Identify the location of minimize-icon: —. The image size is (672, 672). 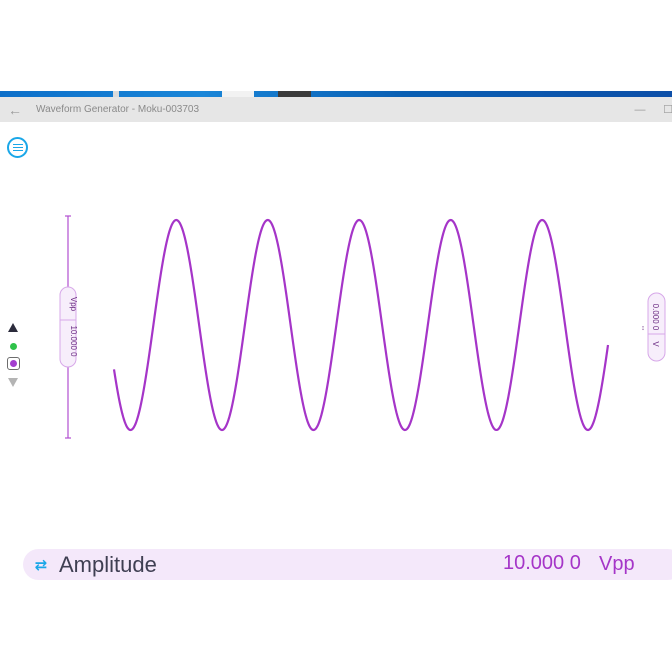
(640, 109).